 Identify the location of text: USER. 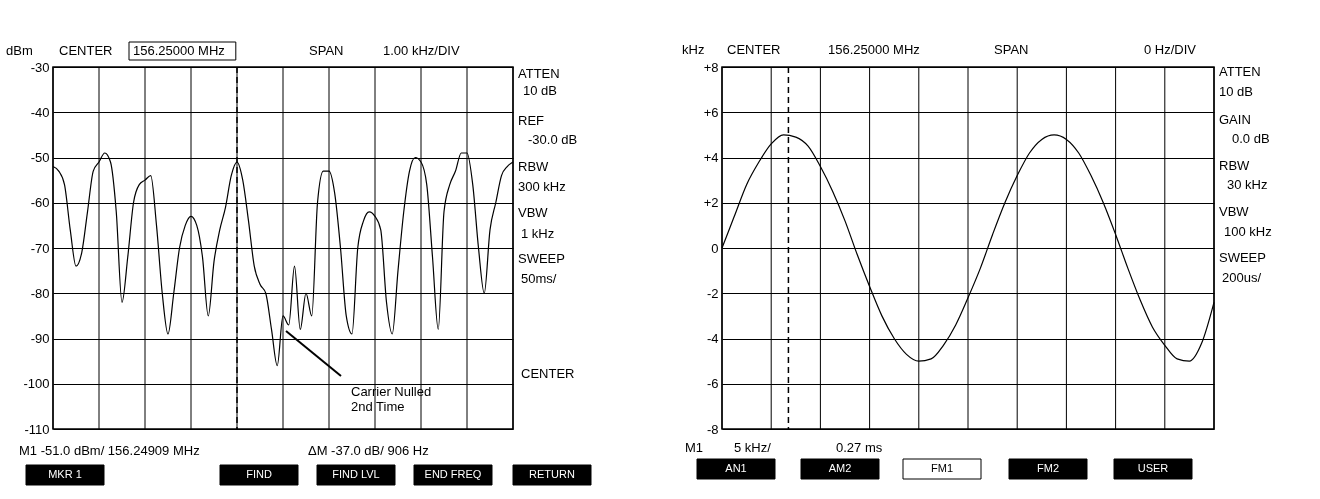
(1153, 468).